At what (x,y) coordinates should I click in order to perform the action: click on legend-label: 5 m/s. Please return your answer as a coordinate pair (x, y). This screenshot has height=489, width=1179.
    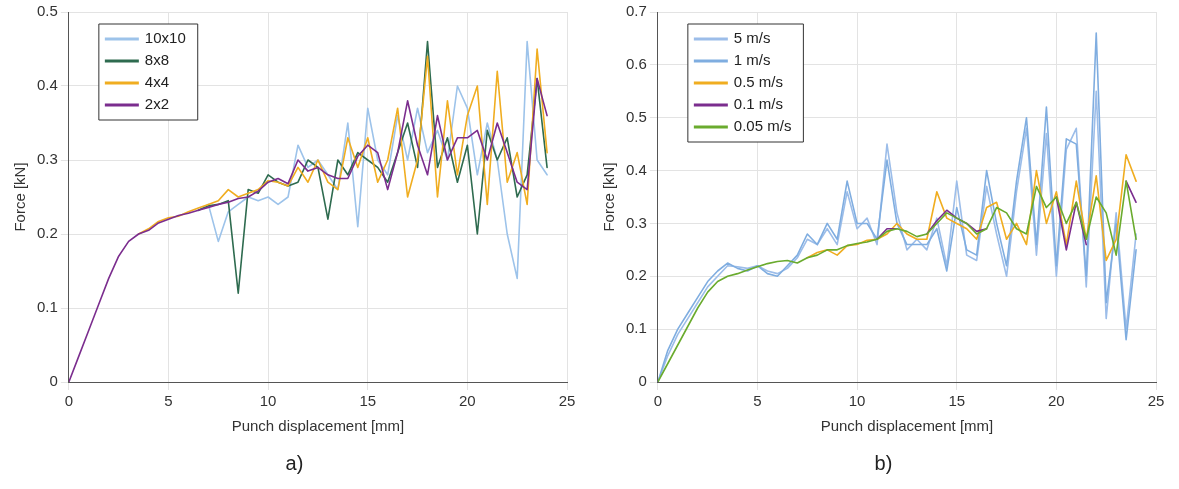
    Looking at the image, I should click on (752, 38).